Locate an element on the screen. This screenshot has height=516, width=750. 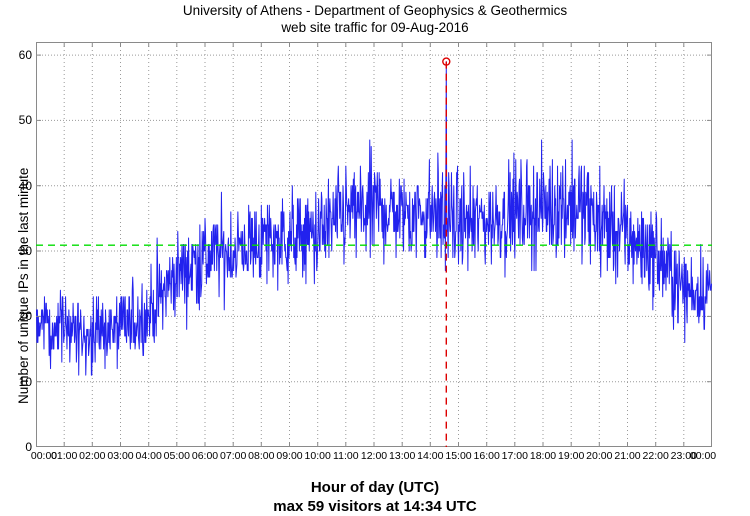
x-tick-label: 04:00 is located at coordinates (148, 456).